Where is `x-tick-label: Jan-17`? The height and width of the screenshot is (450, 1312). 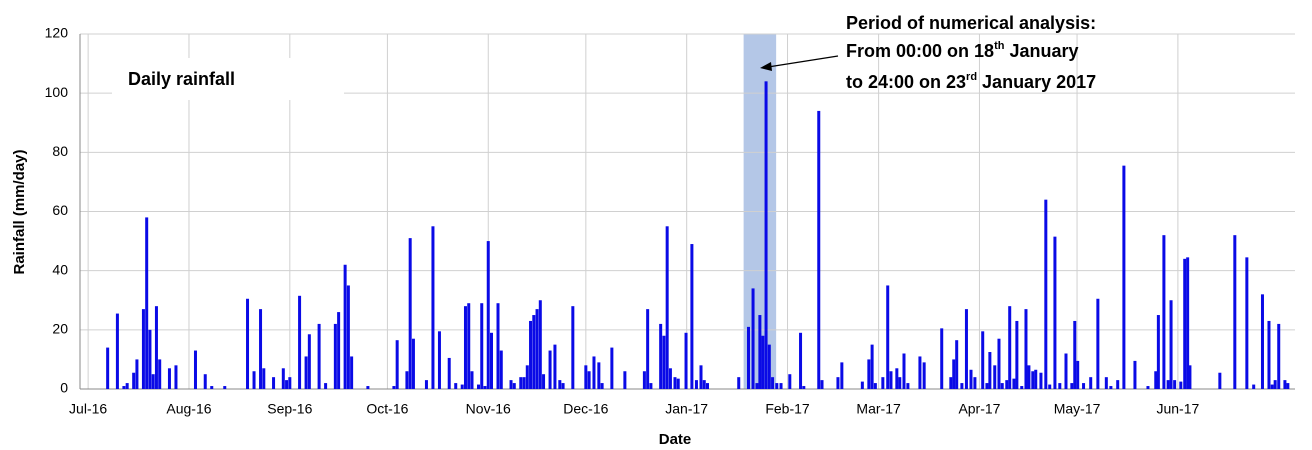
x-tick-label: Jan-17 is located at coordinates (686, 409).